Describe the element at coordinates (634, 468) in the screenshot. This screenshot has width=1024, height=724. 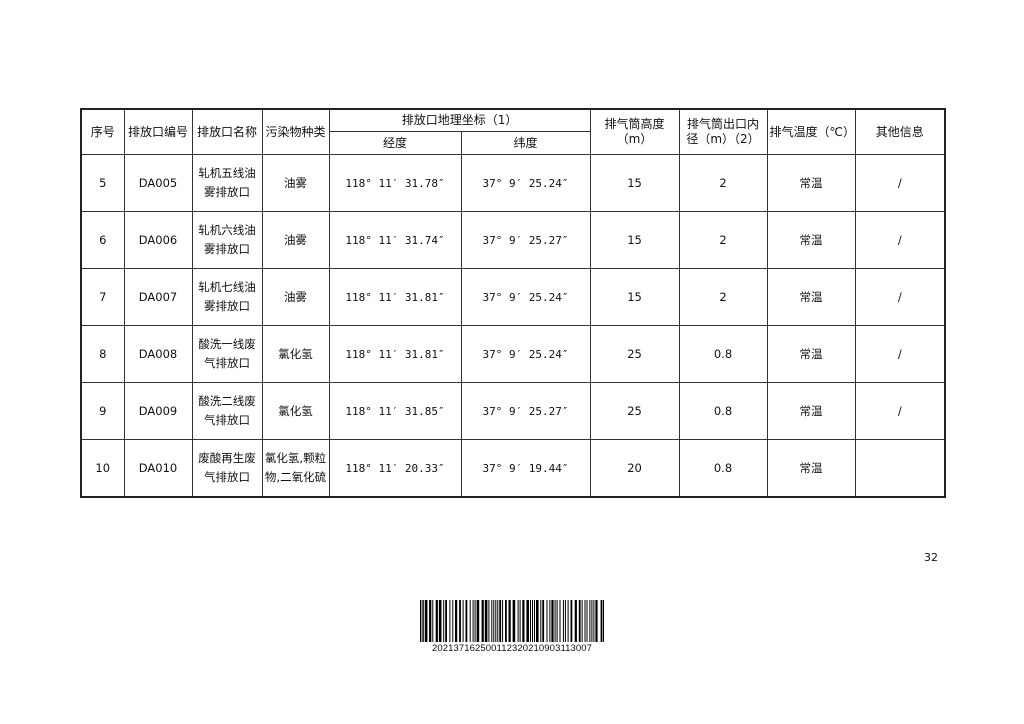
I see `cell-stack-height: 20` at that location.